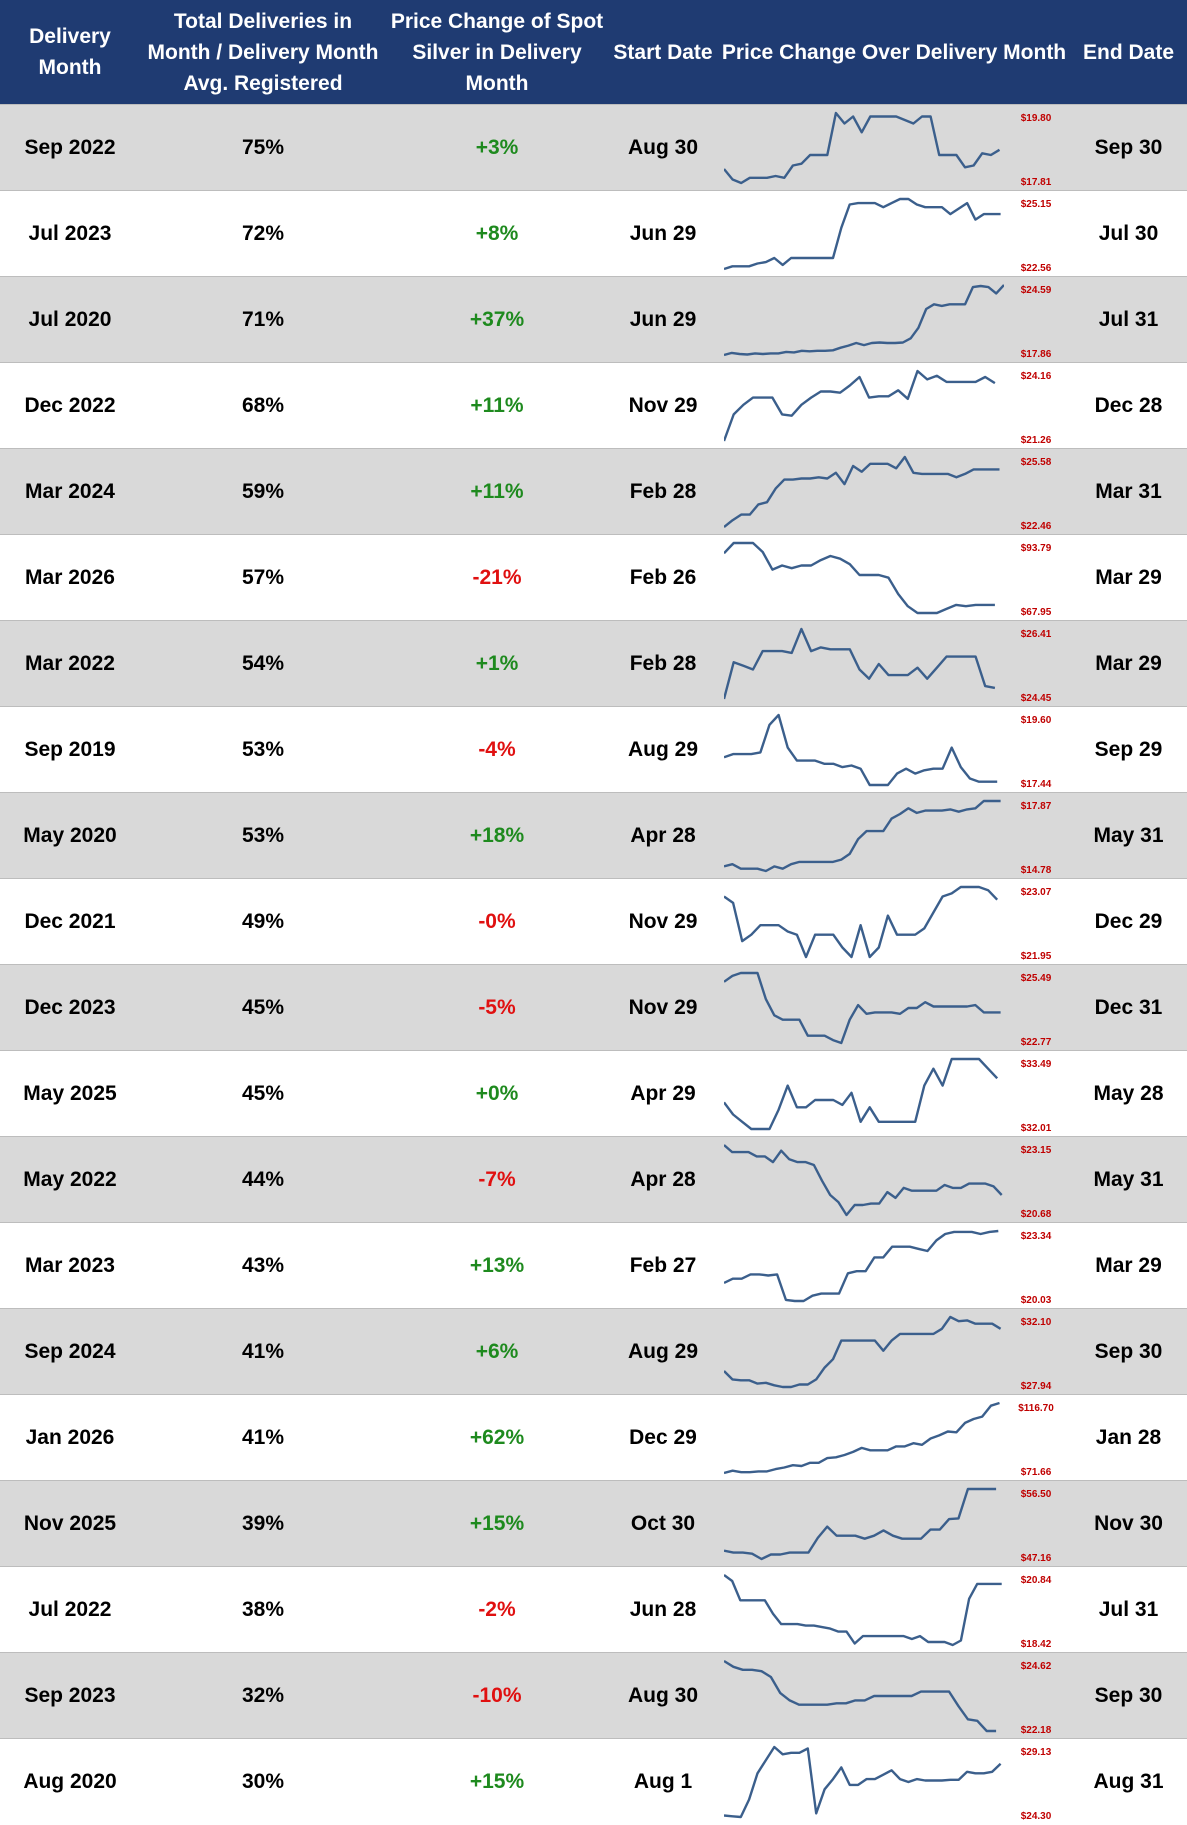 This screenshot has width=1187, height=1825. Describe the element at coordinates (663, 1609) in the screenshot. I see `start-date-cell: Jun 28` at that location.